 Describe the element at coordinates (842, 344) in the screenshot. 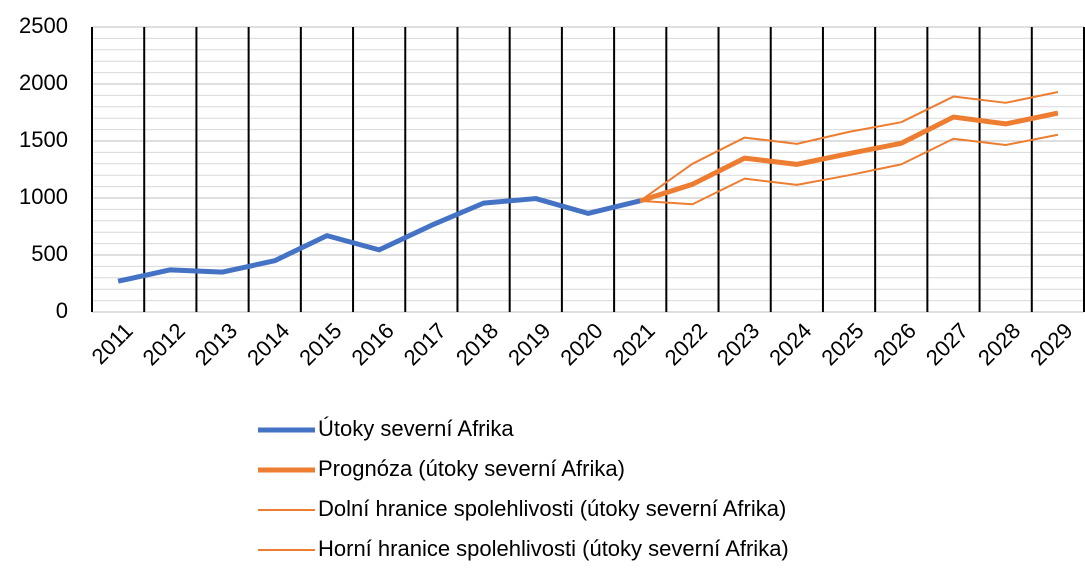

I see `x-tick-label: 2025` at that location.